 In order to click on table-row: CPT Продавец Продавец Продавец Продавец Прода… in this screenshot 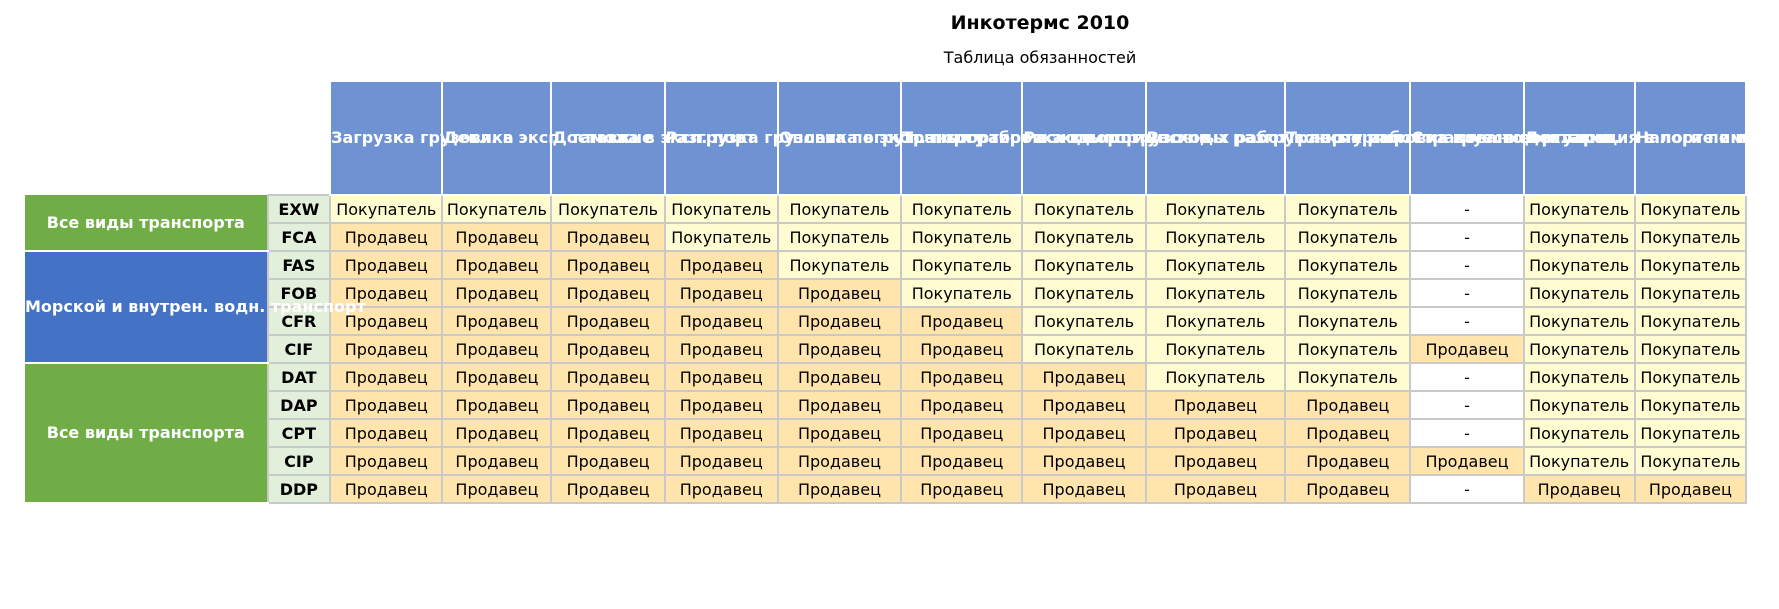, I will do `click(886, 433)`.